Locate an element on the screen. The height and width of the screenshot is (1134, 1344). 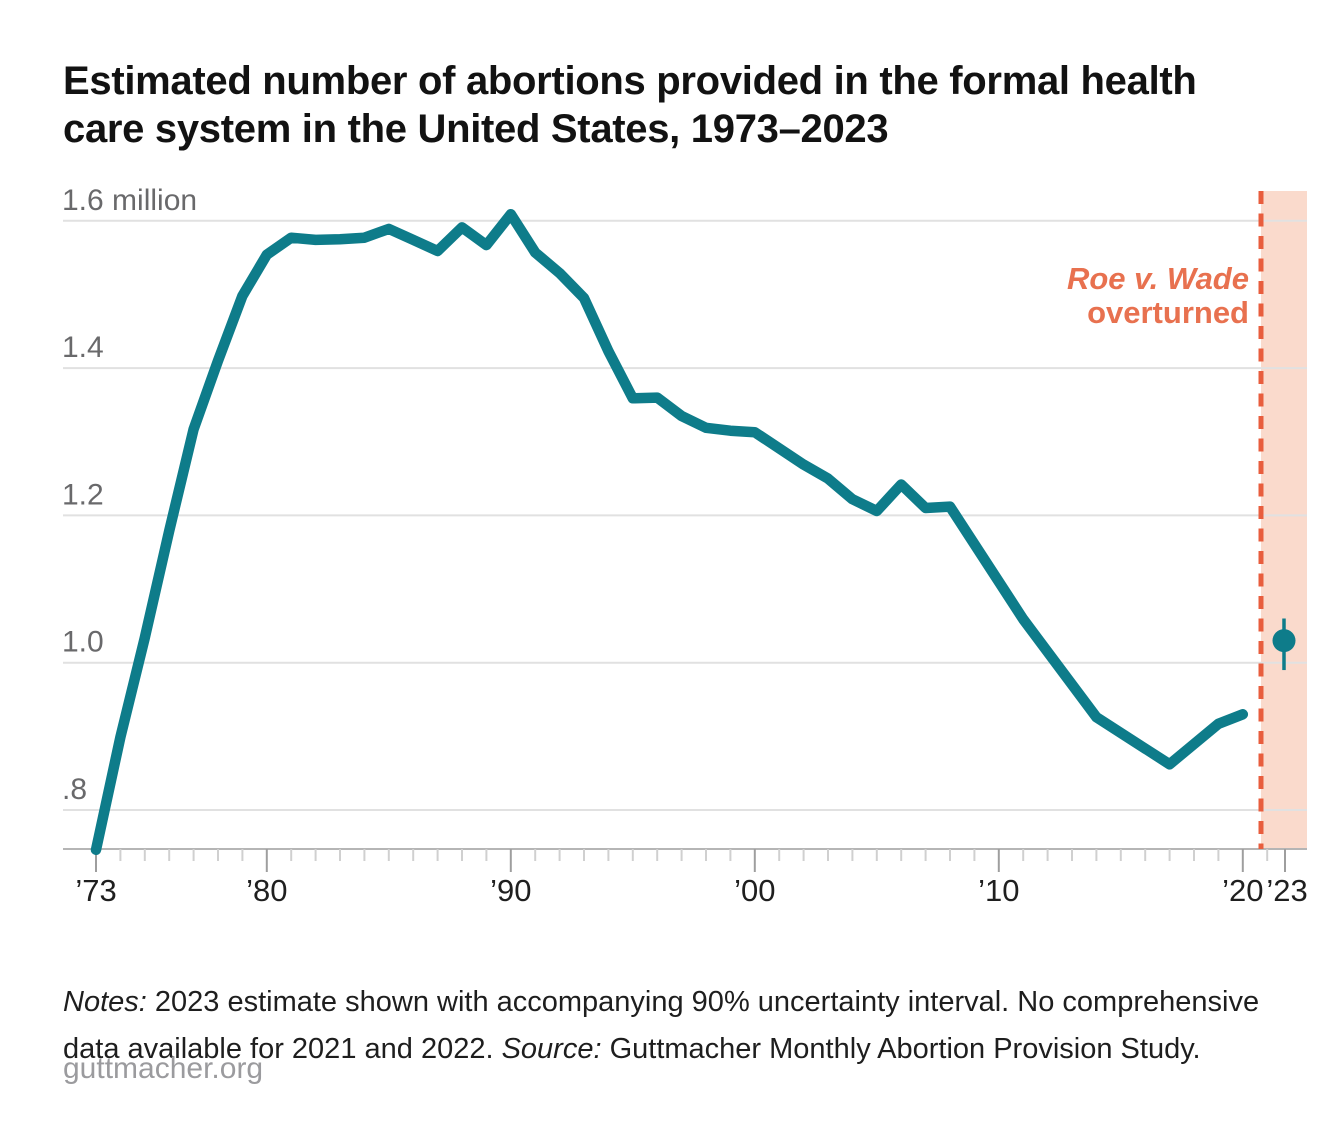
x-axis-label: ’23 is located at coordinates (1286, 890).